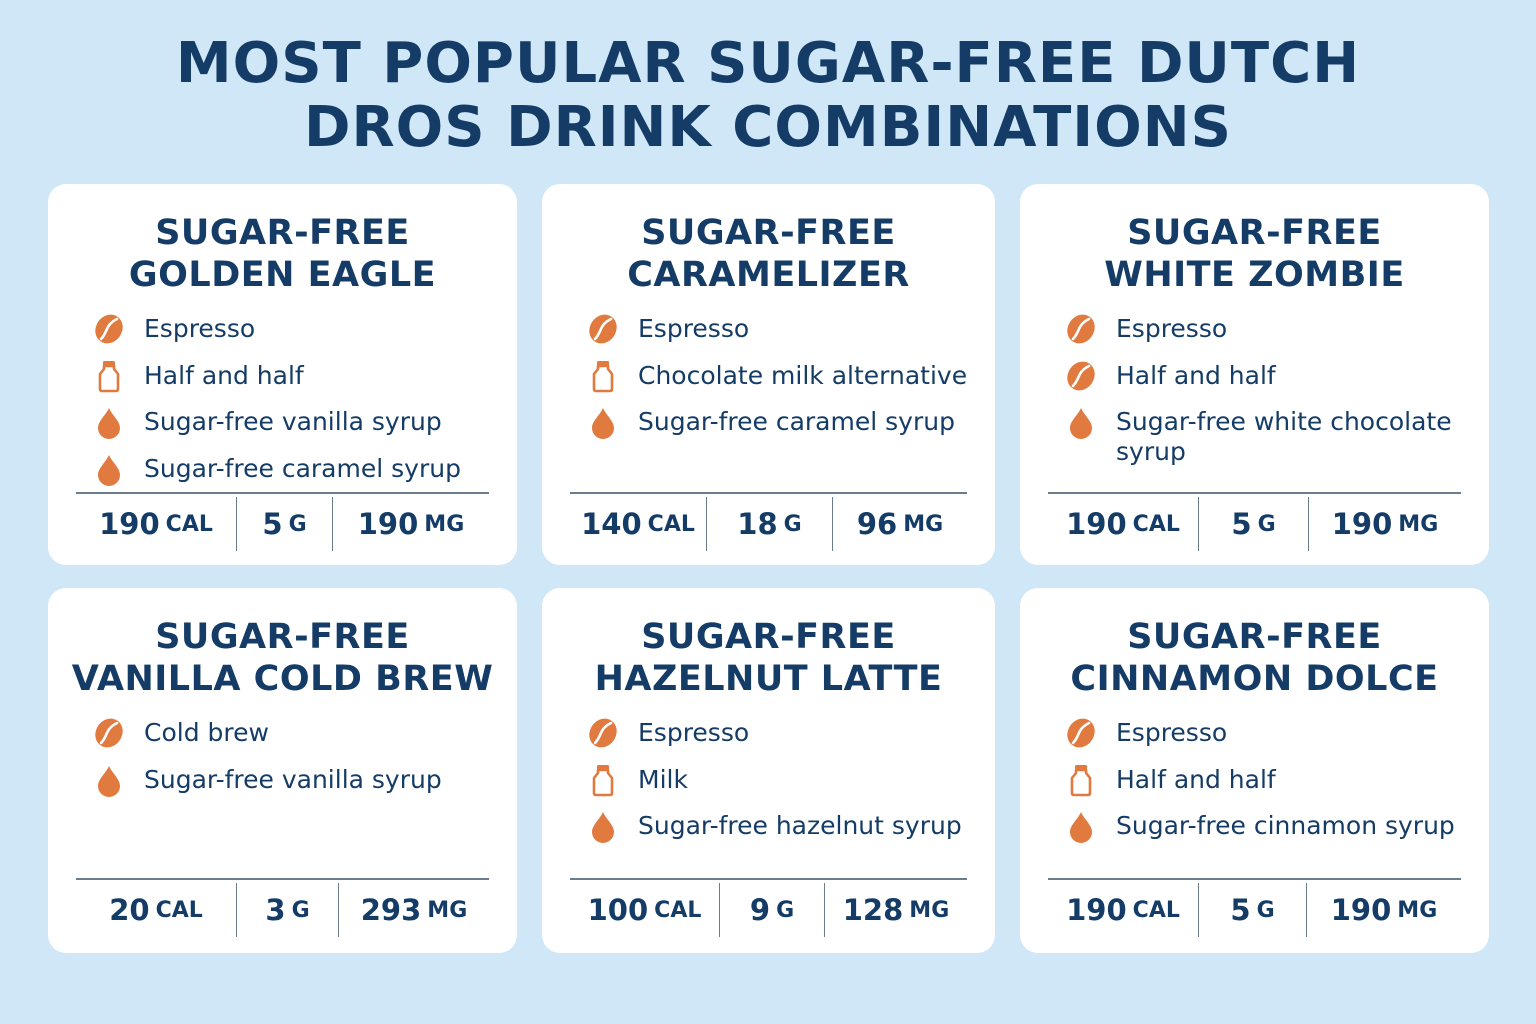 This screenshot has height=1024, width=1536. I want to click on ingredient-item: Sugar-free hazelnut syrup, so click(782, 827).